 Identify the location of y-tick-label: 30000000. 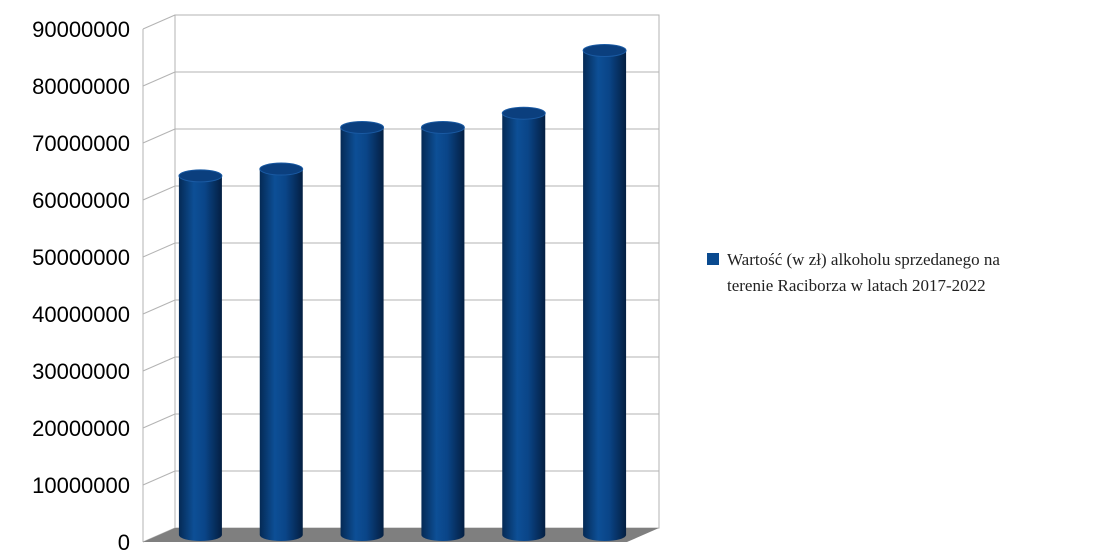
(81, 371).